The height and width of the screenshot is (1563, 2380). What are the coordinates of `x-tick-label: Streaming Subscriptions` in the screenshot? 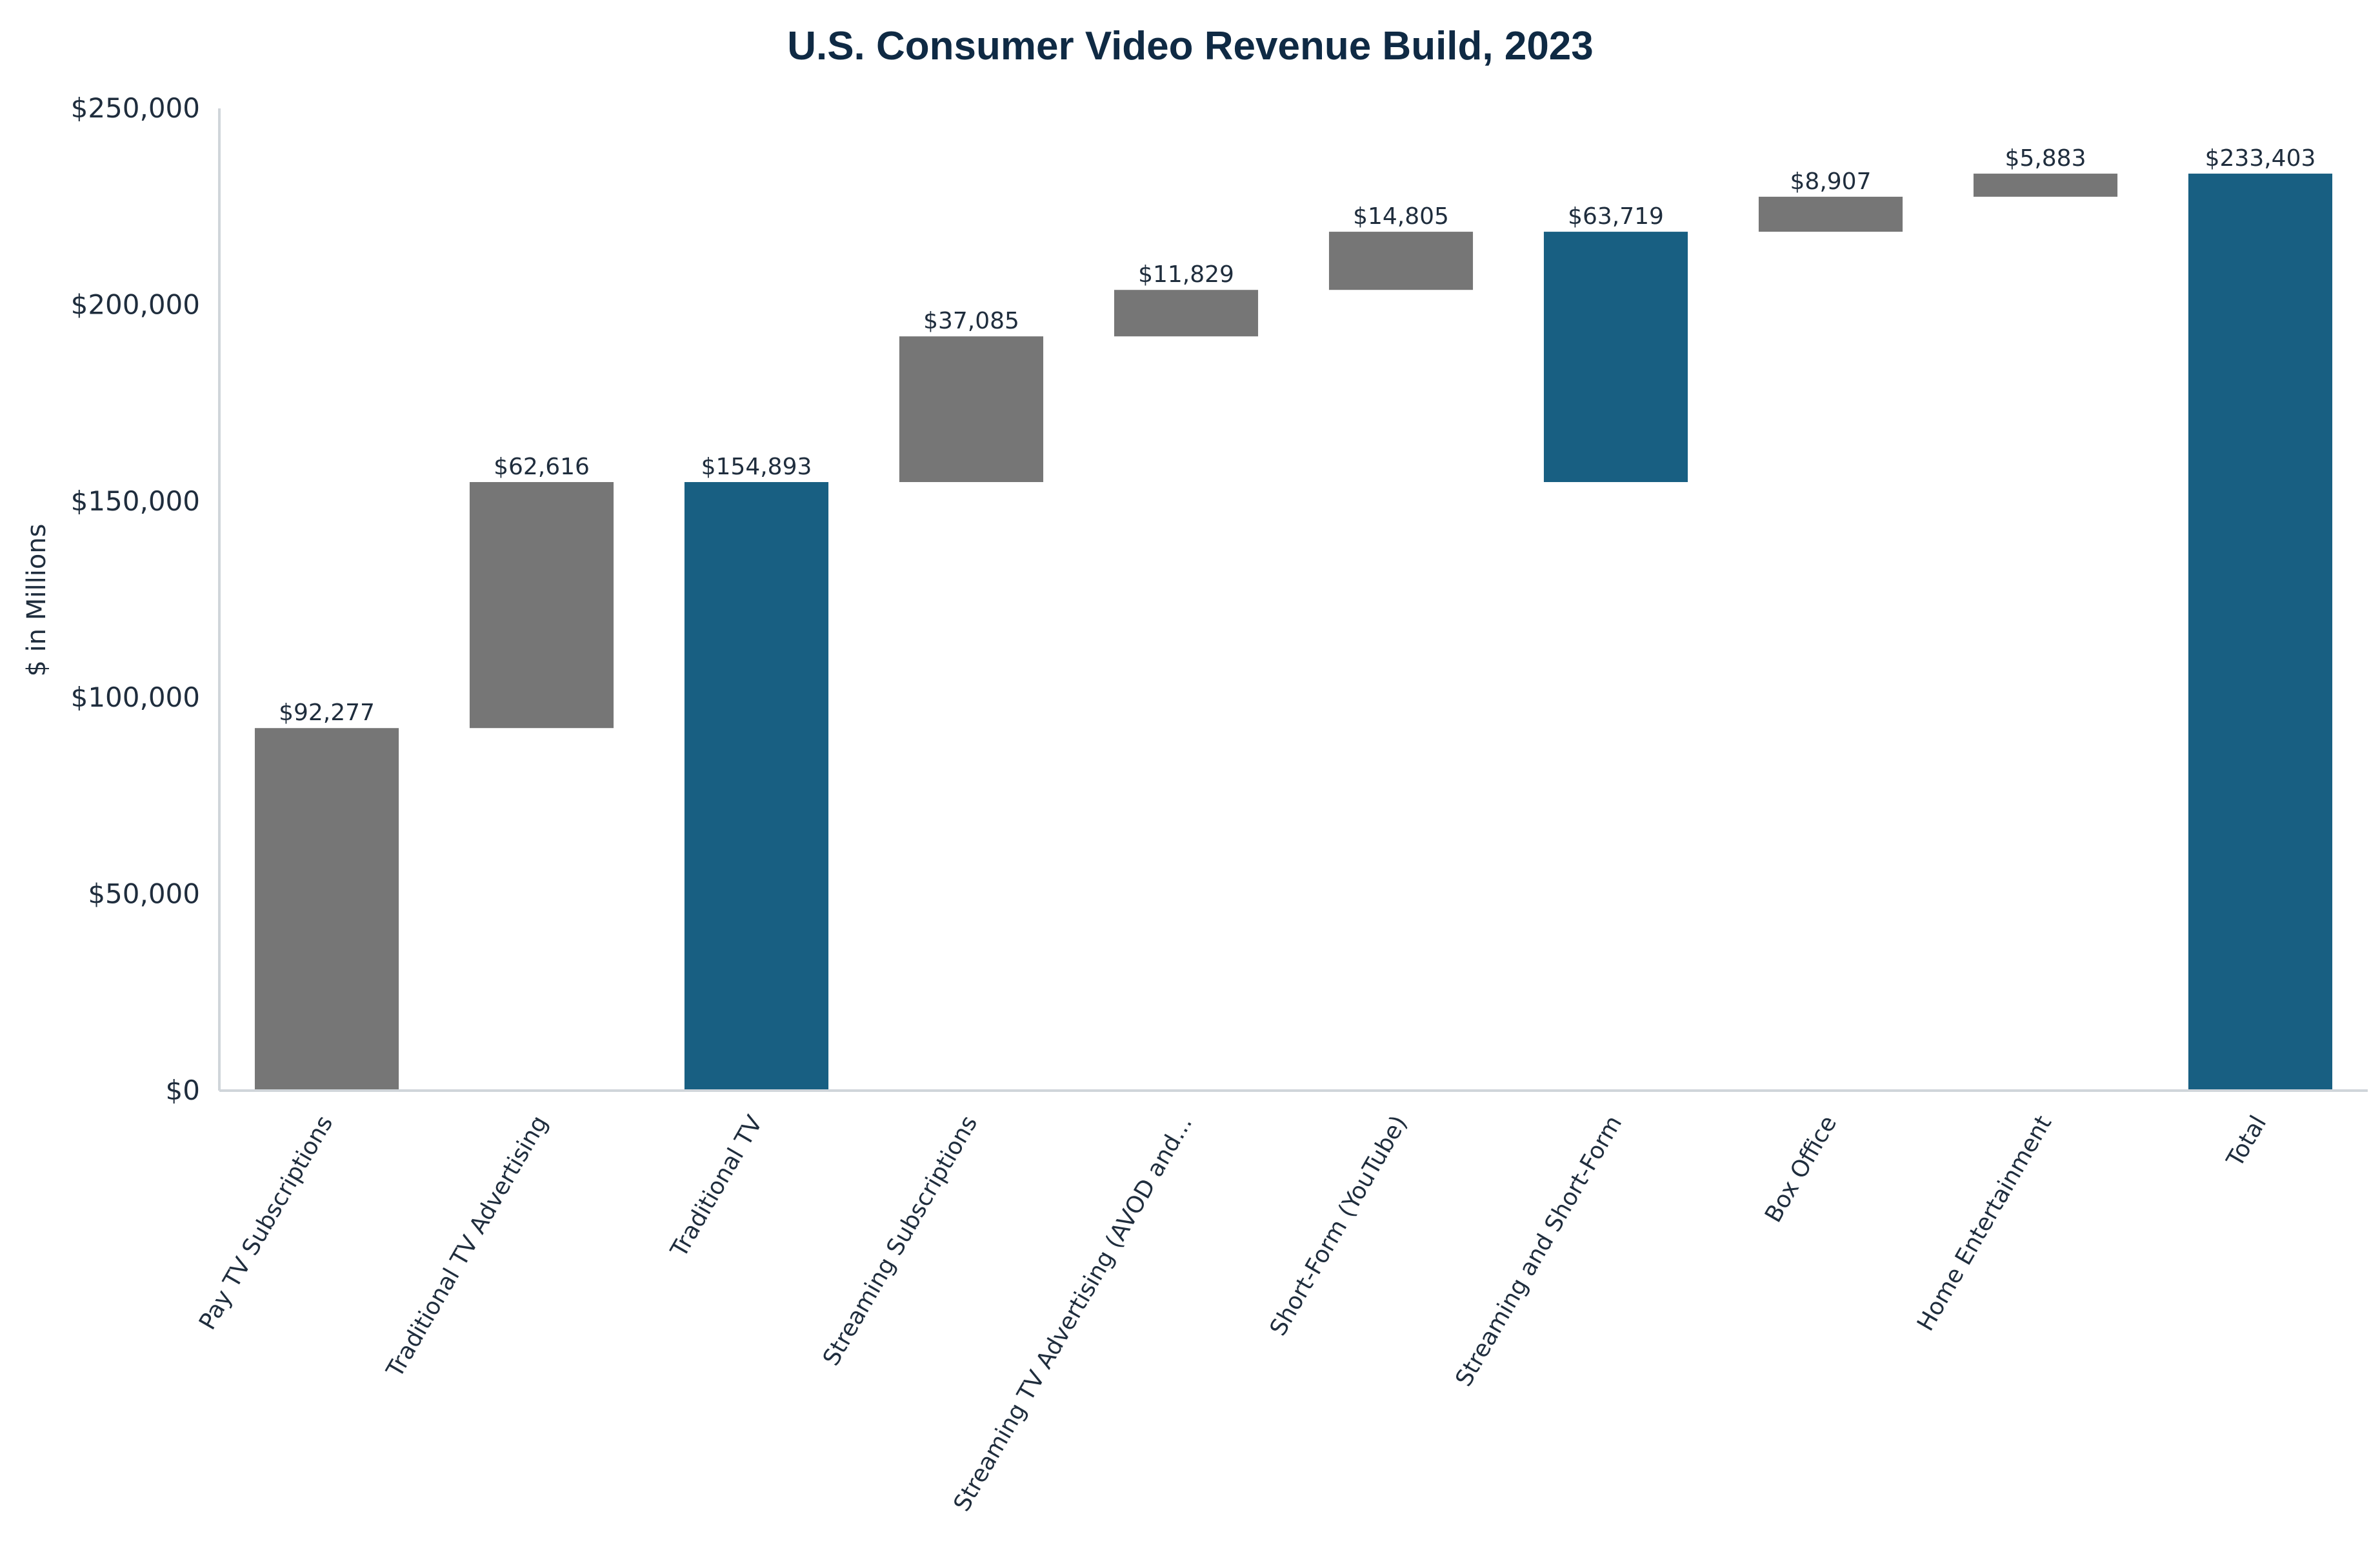 It's located at (900, 1240).